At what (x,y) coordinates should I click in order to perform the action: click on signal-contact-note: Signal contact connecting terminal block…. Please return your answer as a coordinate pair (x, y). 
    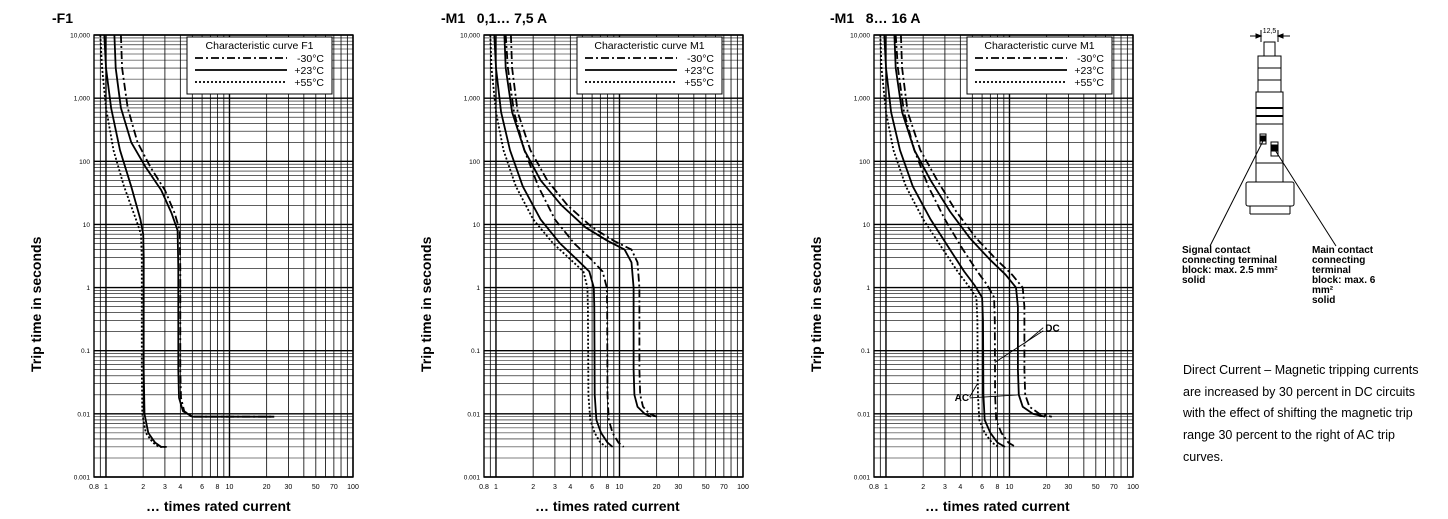
    Looking at the image, I should click on (1230, 265).